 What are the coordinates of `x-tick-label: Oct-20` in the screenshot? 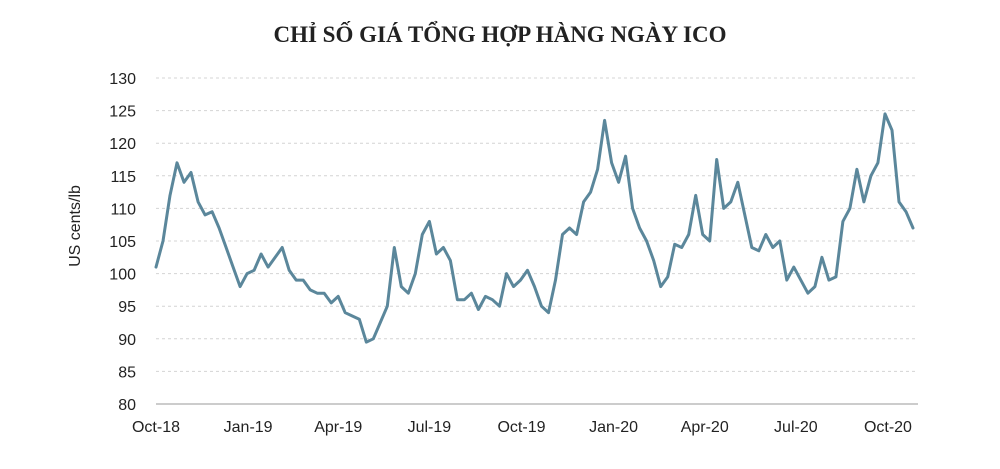 It's located at (888, 427).